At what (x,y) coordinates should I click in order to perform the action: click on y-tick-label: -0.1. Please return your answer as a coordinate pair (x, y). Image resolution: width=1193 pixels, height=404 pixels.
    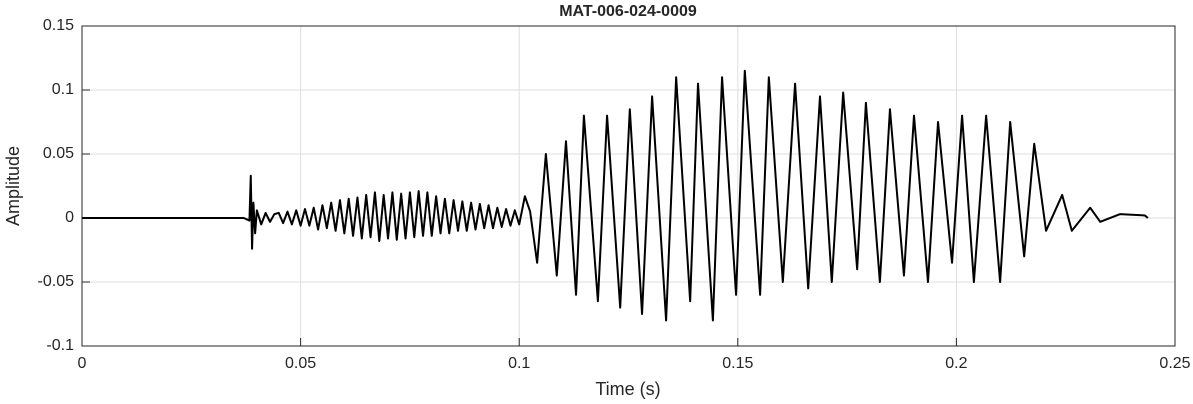
    Looking at the image, I should click on (60, 345).